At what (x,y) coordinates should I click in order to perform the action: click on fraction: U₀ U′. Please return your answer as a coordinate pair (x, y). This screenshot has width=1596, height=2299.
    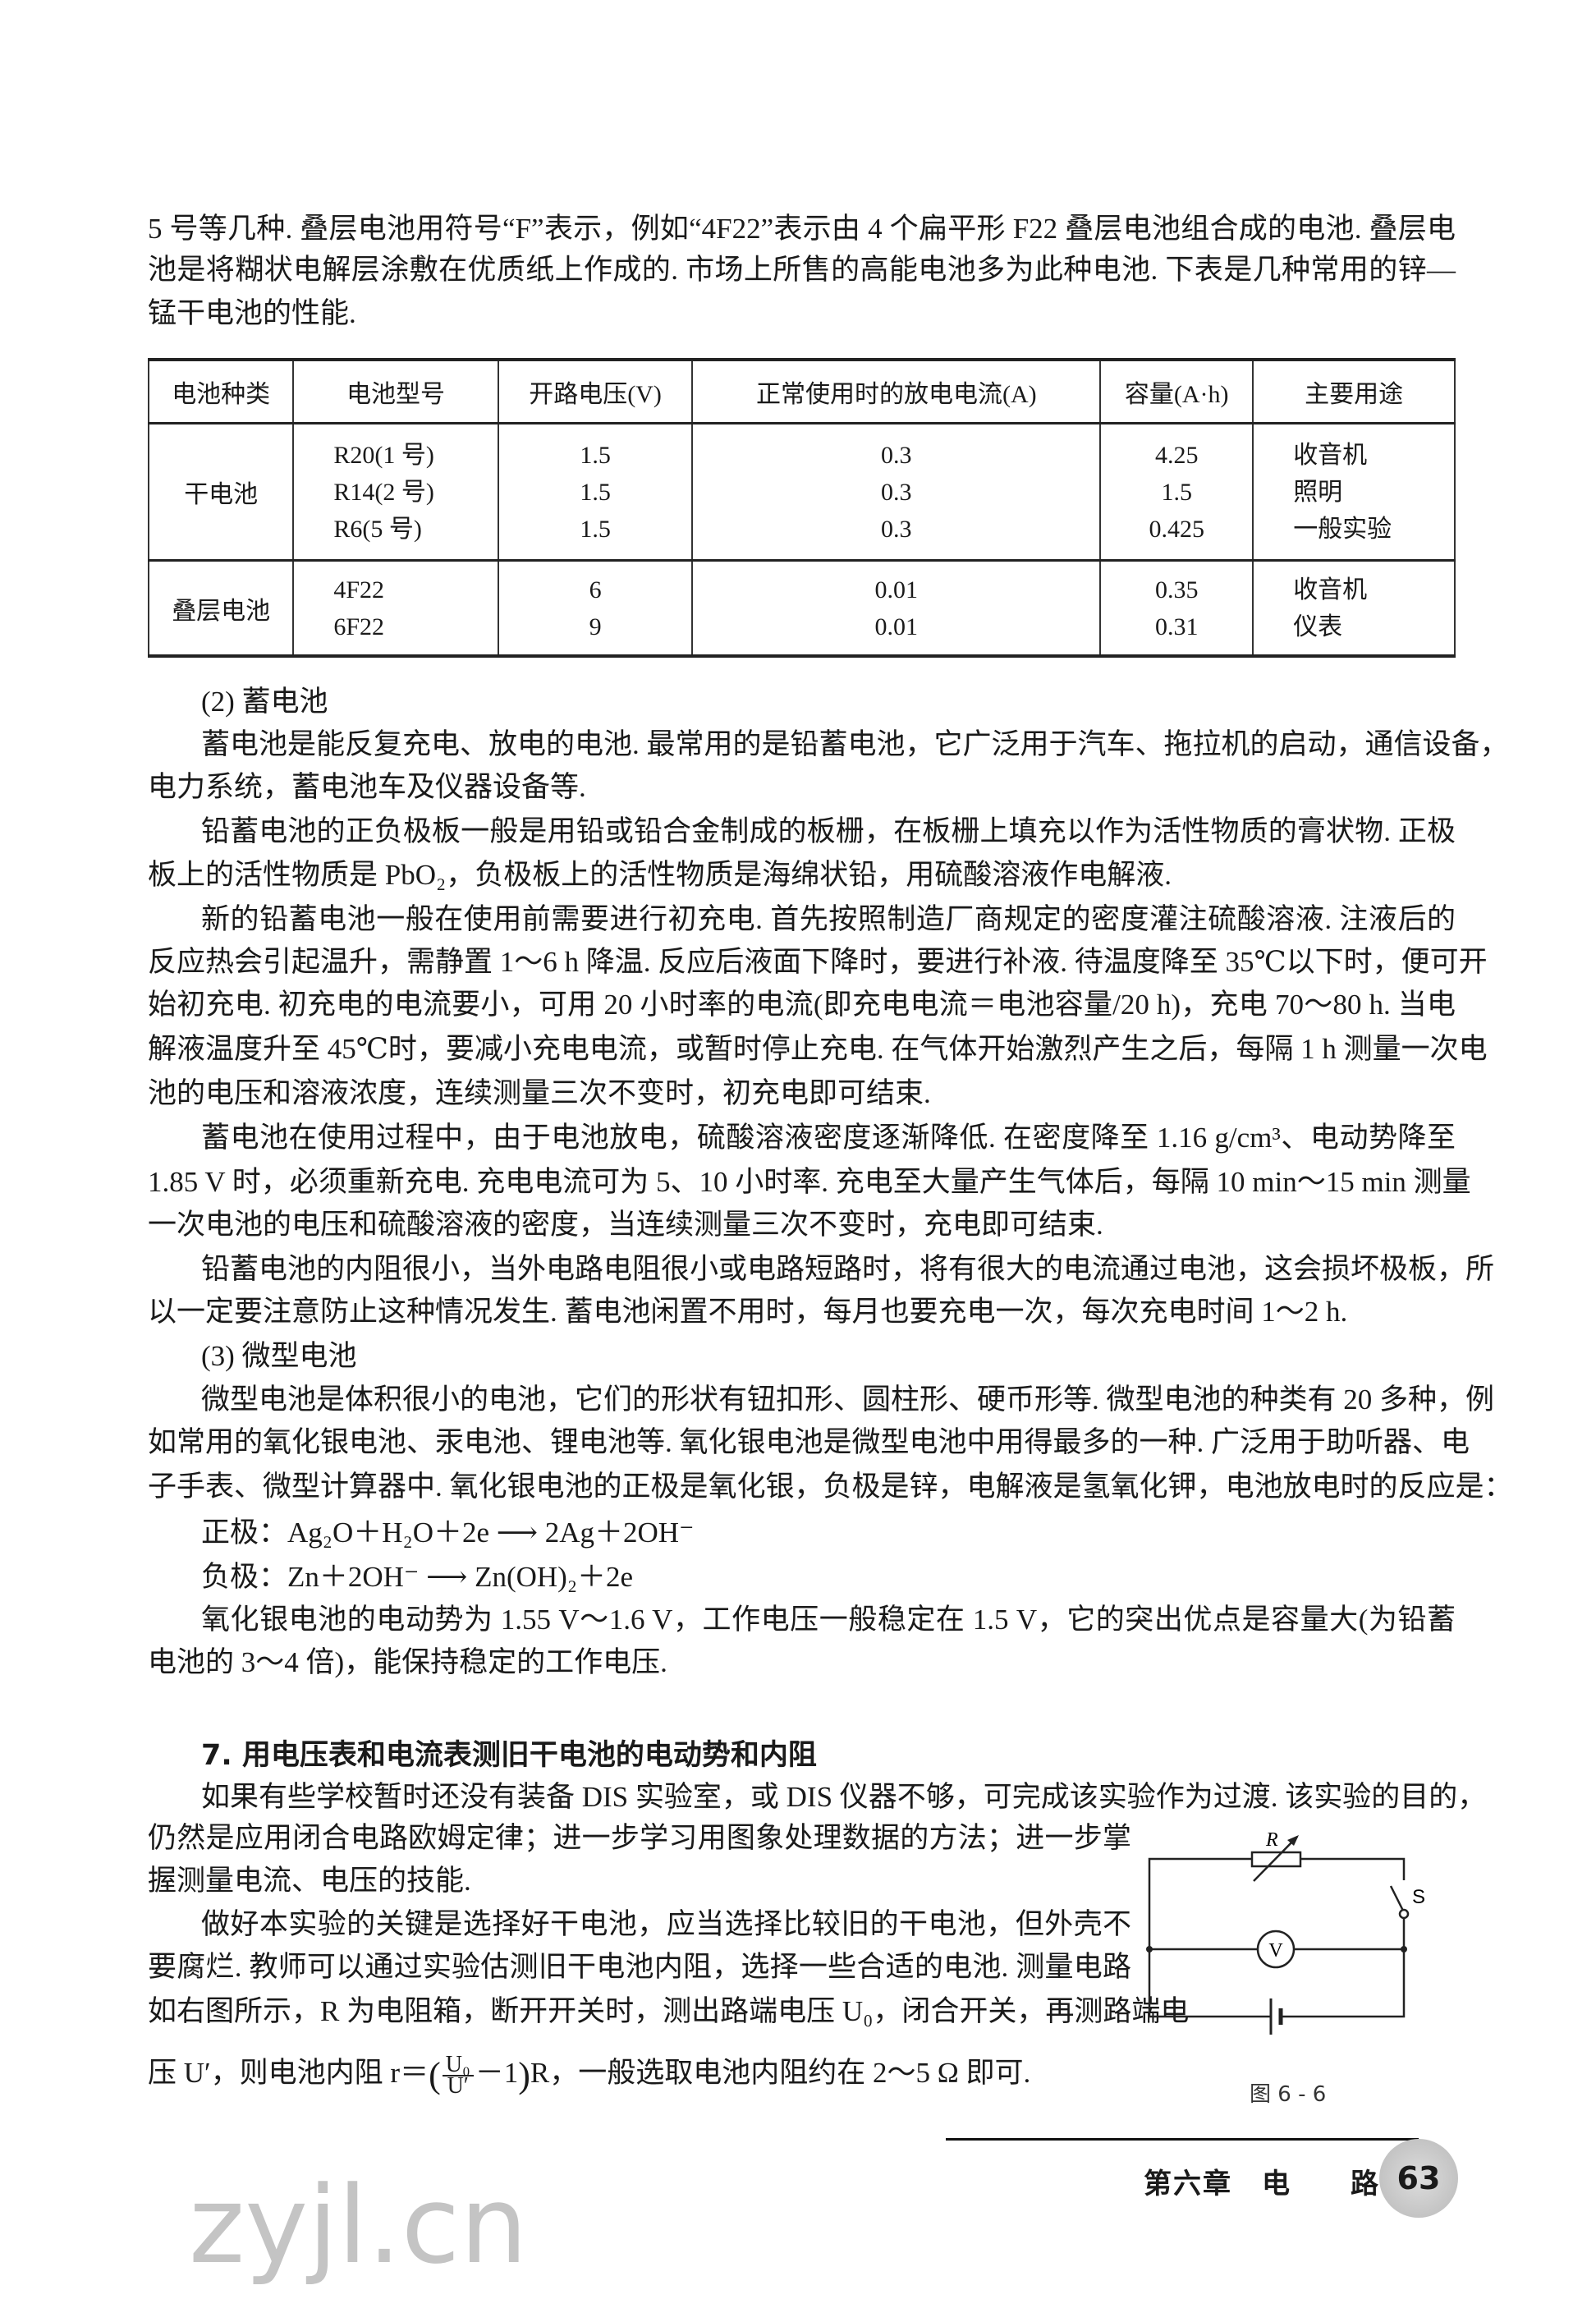
    Looking at the image, I should click on (458, 2076).